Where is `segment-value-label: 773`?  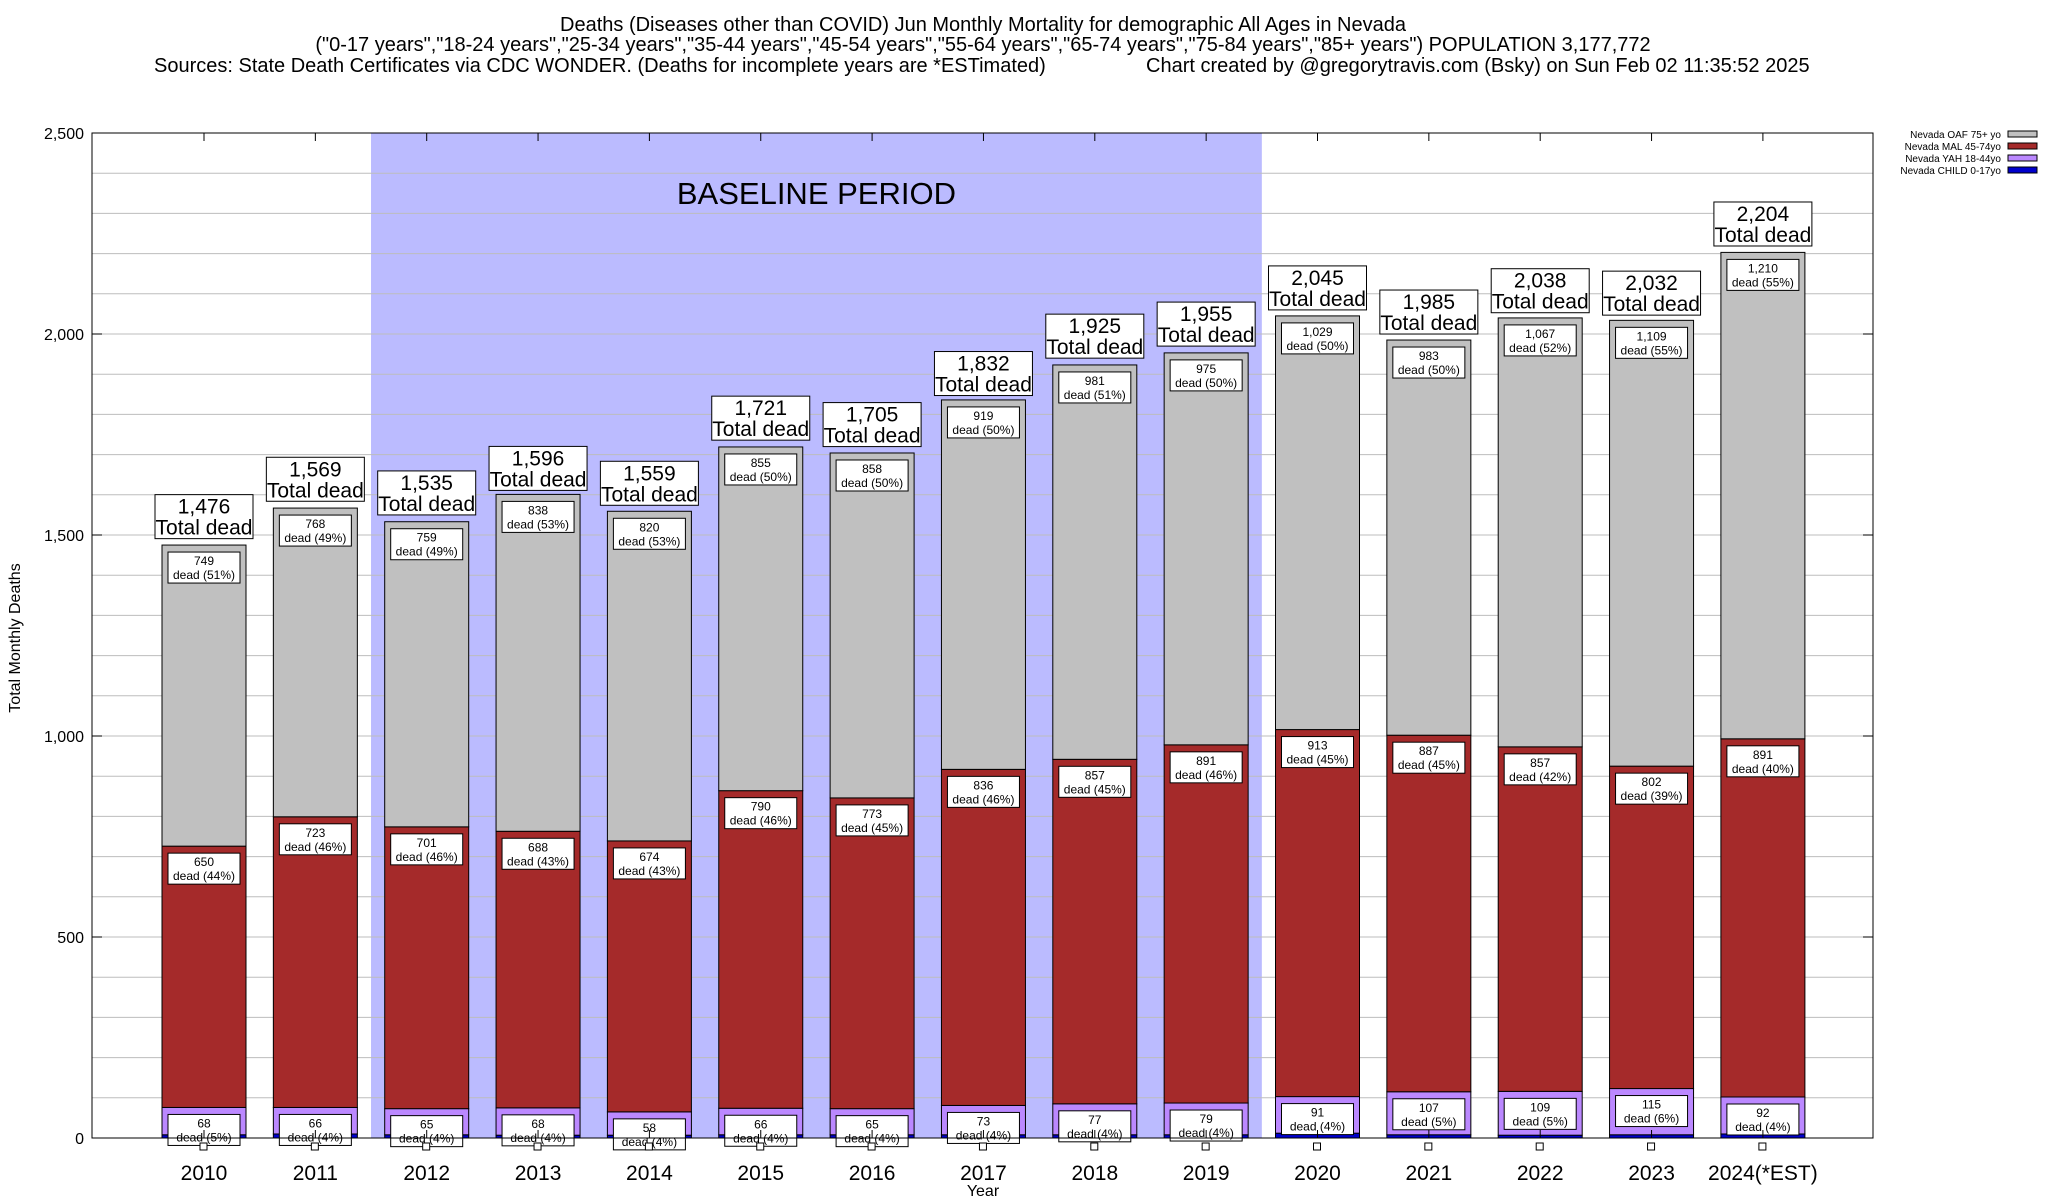
segment-value-label: 773 is located at coordinates (872, 814).